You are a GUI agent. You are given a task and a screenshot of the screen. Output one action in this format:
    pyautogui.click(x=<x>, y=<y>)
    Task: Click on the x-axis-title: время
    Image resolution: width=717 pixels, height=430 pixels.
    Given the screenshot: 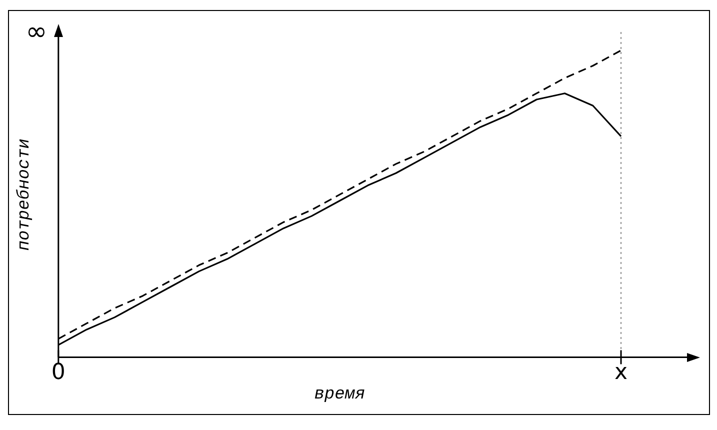 What is the action you would take?
    pyautogui.click(x=340, y=394)
    